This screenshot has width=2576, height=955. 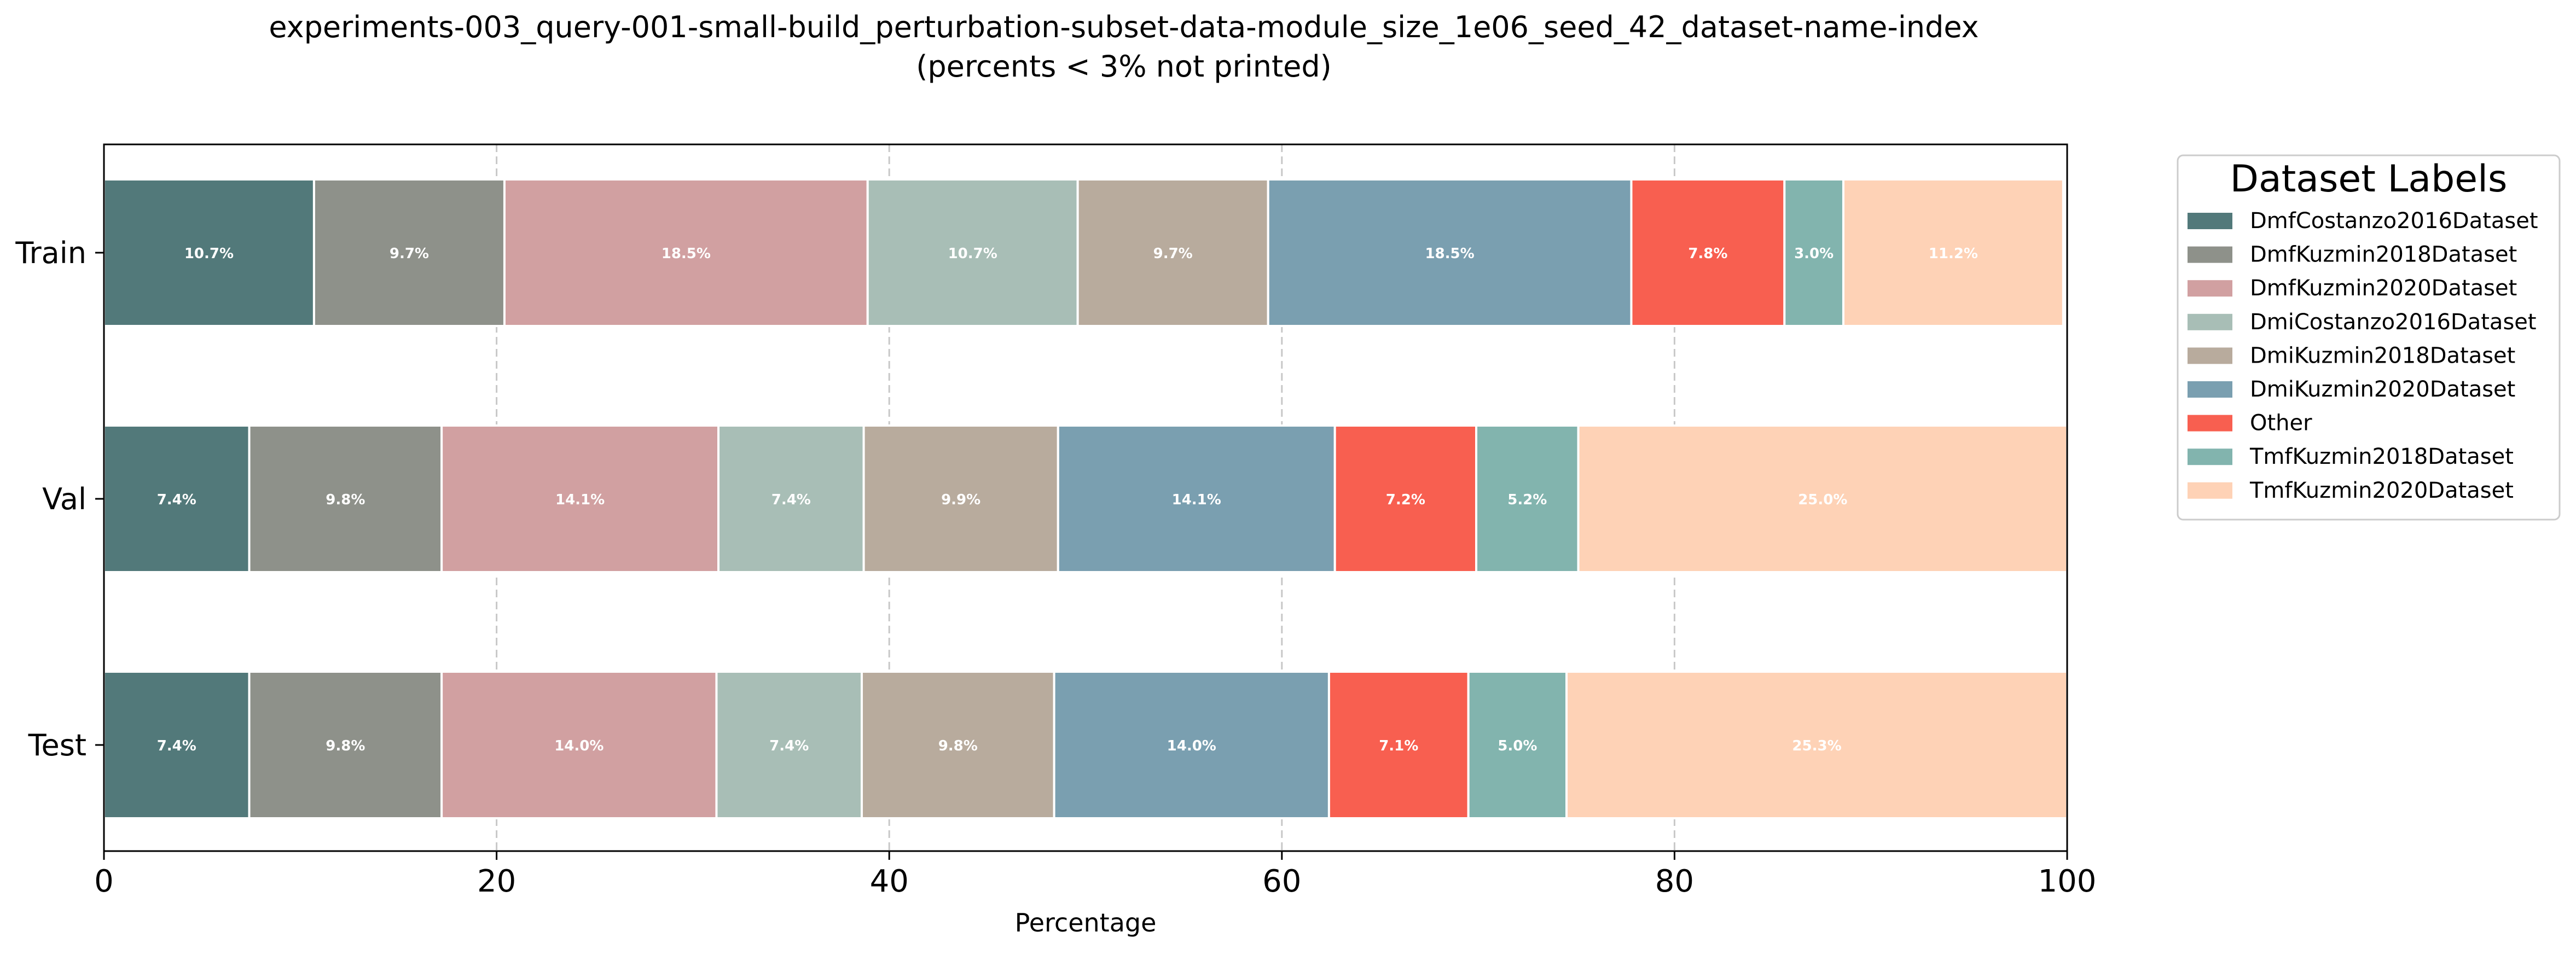 I want to click on legend-entry-label: TmfKuzmin2018Dataset, so click(x=2381, y=456).